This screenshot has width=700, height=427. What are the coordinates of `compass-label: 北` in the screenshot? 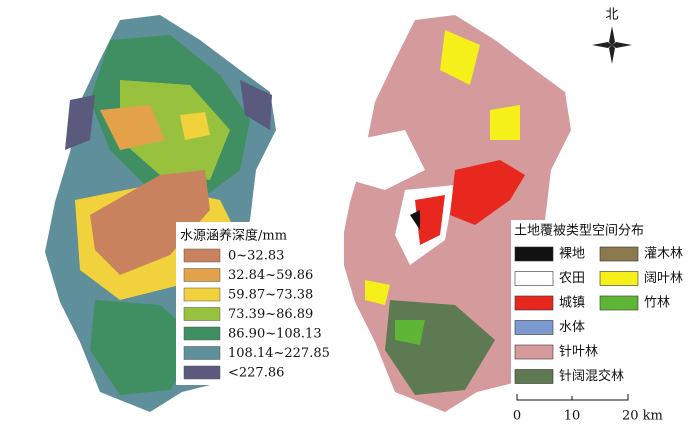 It's located at (611, 15).